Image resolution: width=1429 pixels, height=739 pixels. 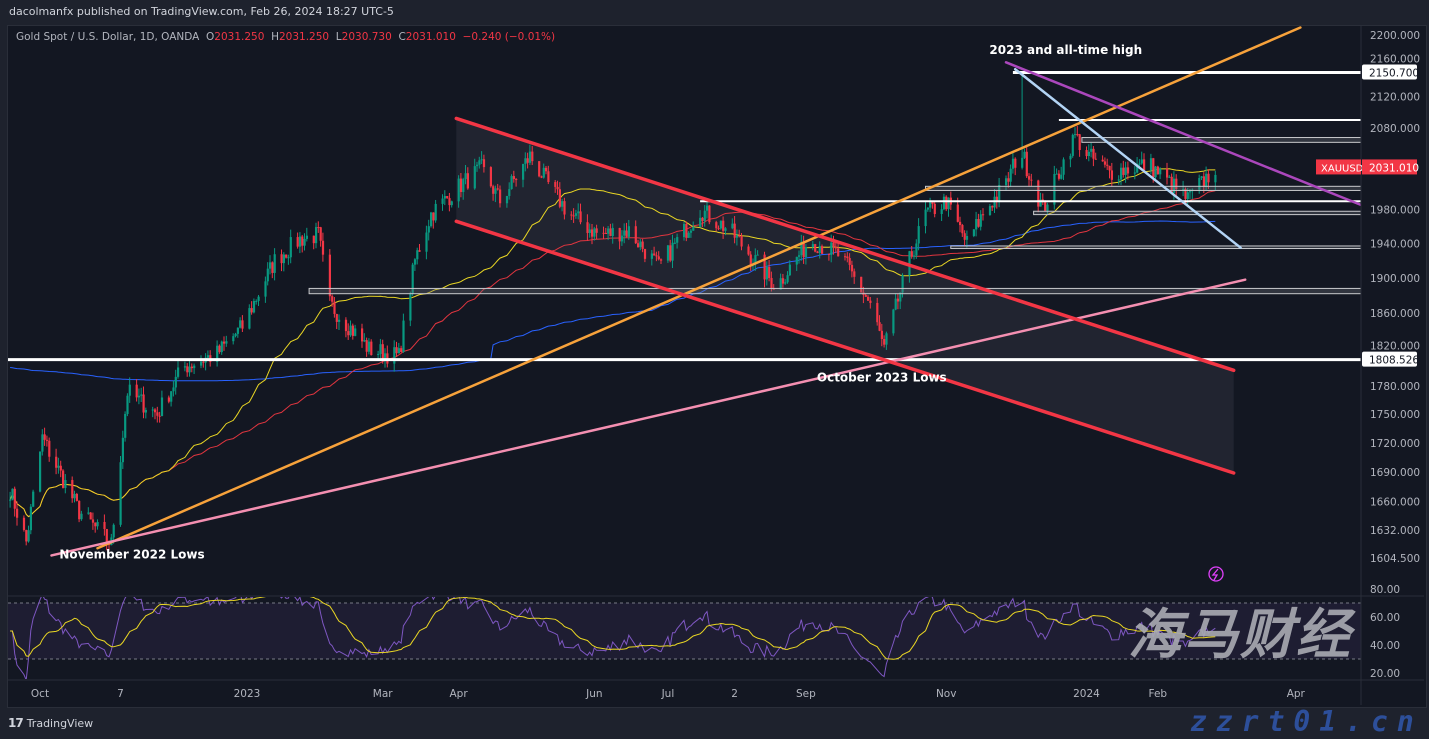 What do you see at coordinates (1385, 646) in the screenshot?
I see `rsi-tick-label: 40.00` at bounding box center [1385, 646].